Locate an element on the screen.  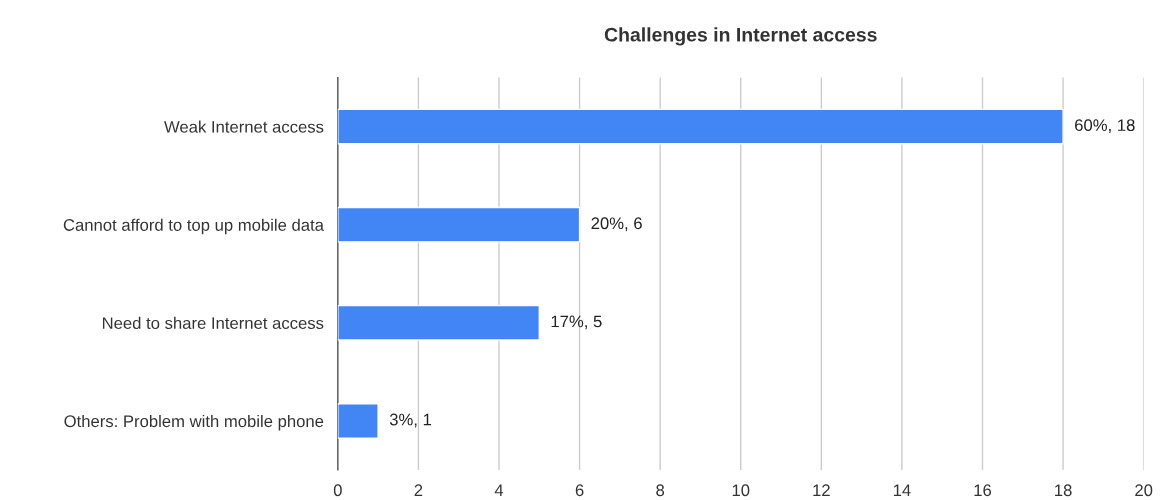
x-tick-label: 16 is located at coordinates (983, 490).